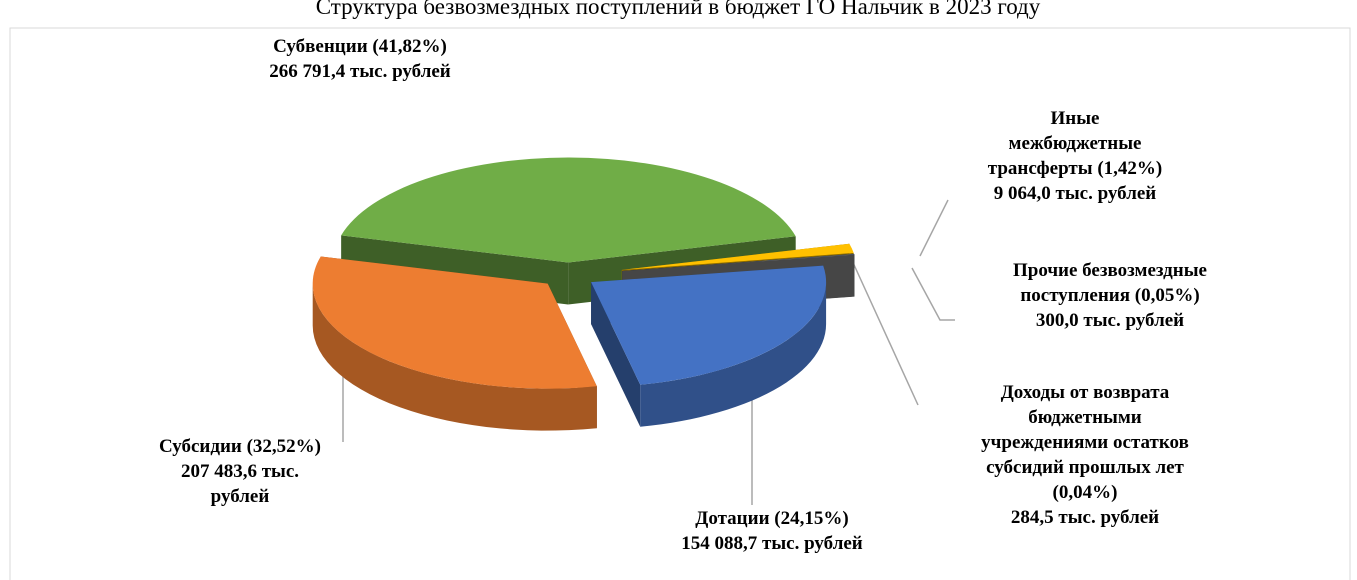 This screenshot has height=580, width=1357. Describe the element at coordinates (1110, 270) in the screenshot. I see `data-label: Прочие безвозмездные` at that location.